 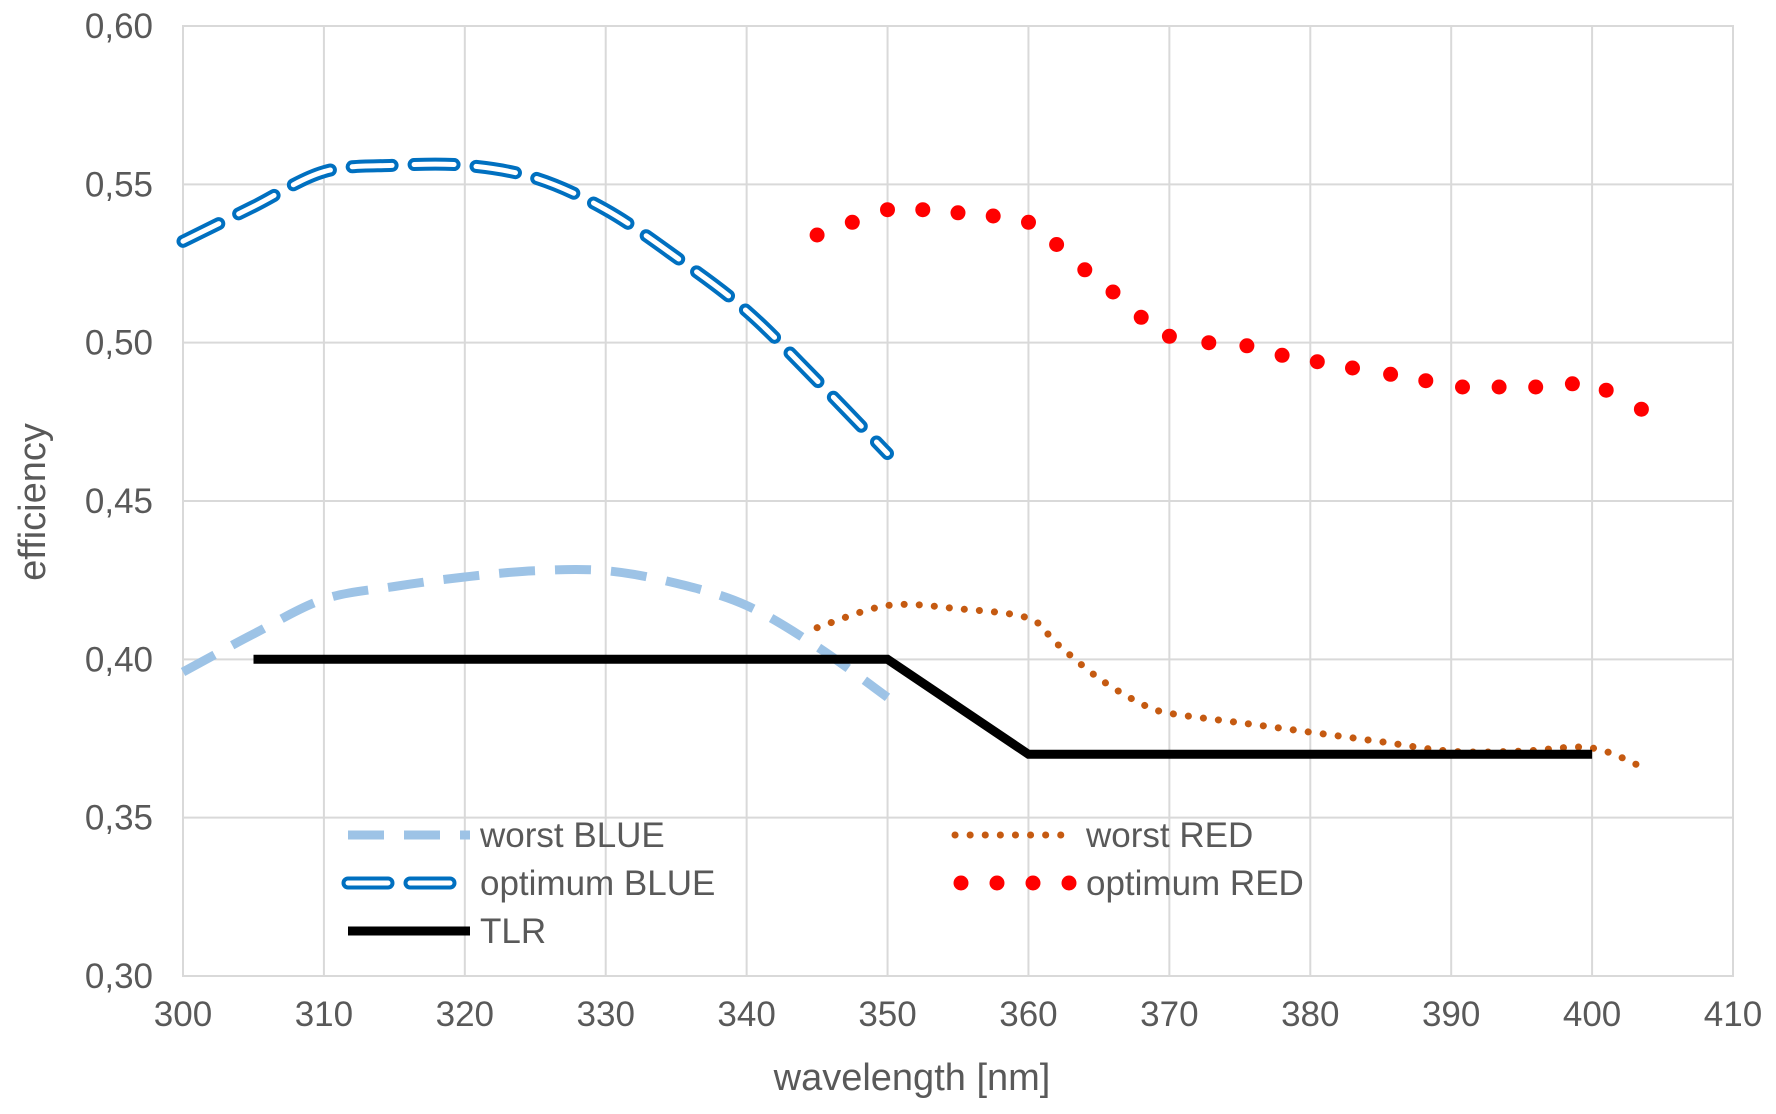 I want to click on legend-label-optimum-red: optimum RED, so click(x=1195, y=883).